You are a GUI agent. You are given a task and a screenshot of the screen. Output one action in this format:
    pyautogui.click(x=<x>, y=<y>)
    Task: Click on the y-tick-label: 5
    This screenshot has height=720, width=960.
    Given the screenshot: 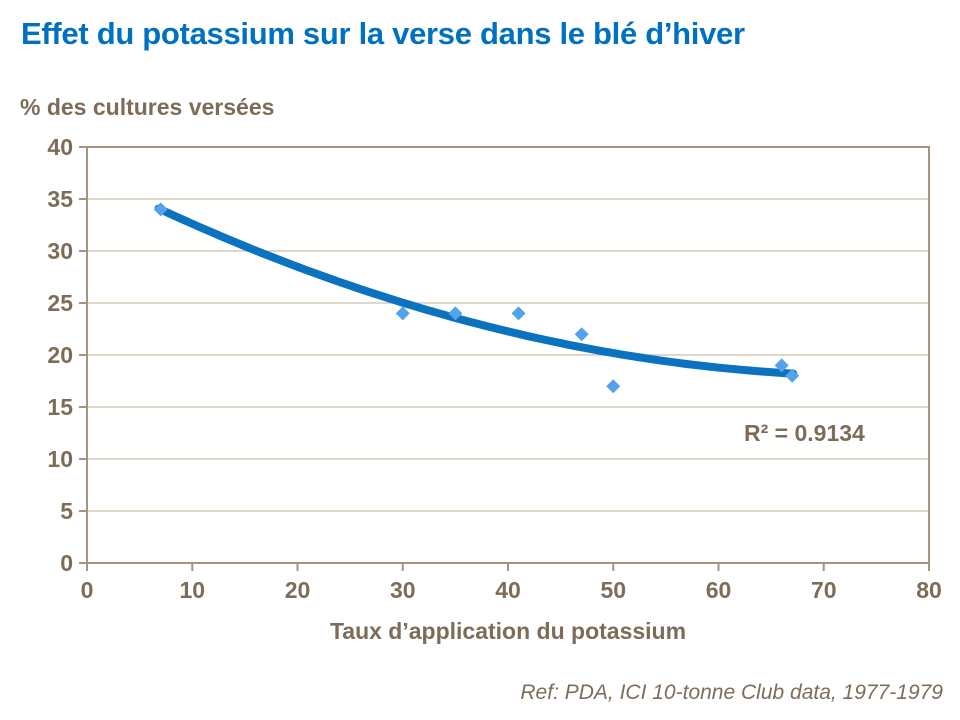 What is the action you would take?
    pyautogui.click(x=66, y=511)
    